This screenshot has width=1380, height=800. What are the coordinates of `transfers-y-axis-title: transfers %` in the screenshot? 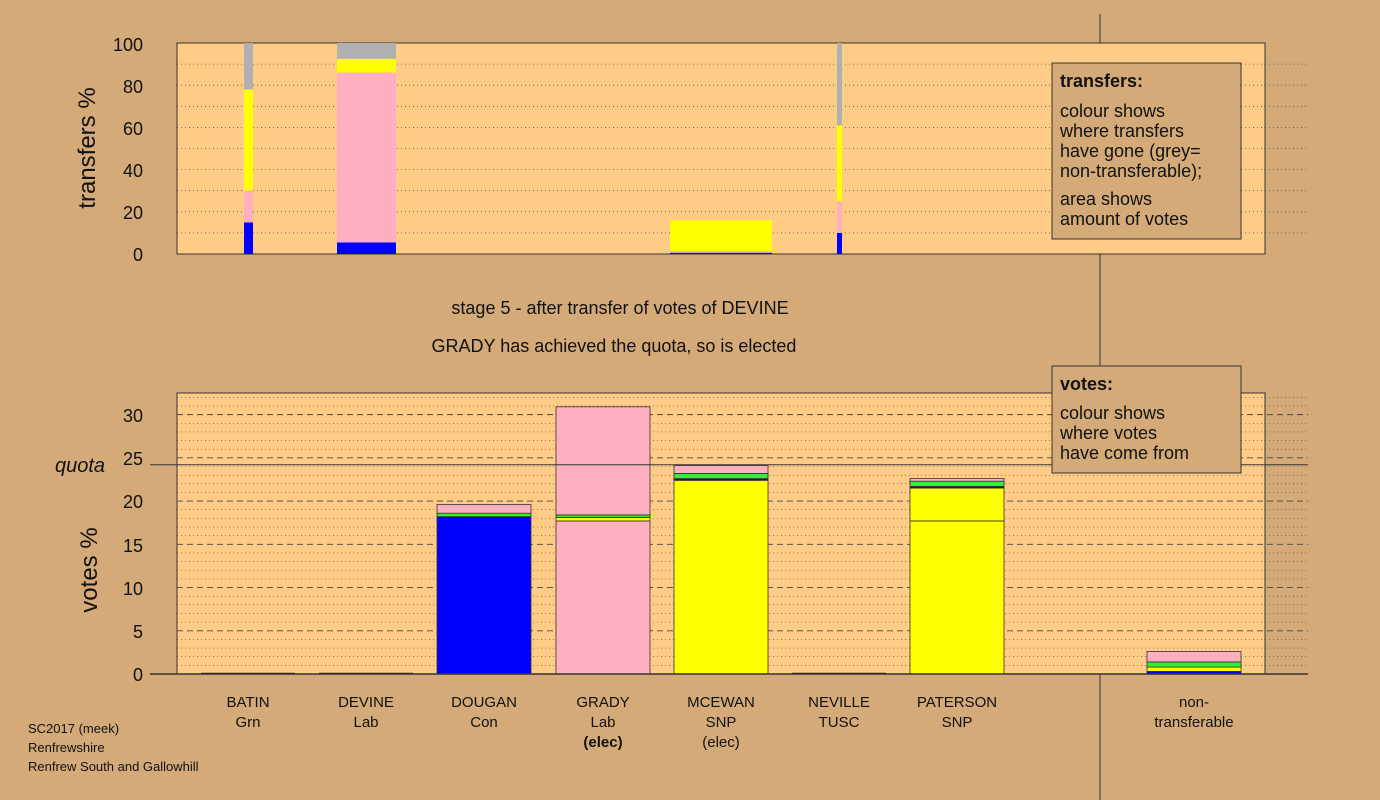 It's located at (87, 147).